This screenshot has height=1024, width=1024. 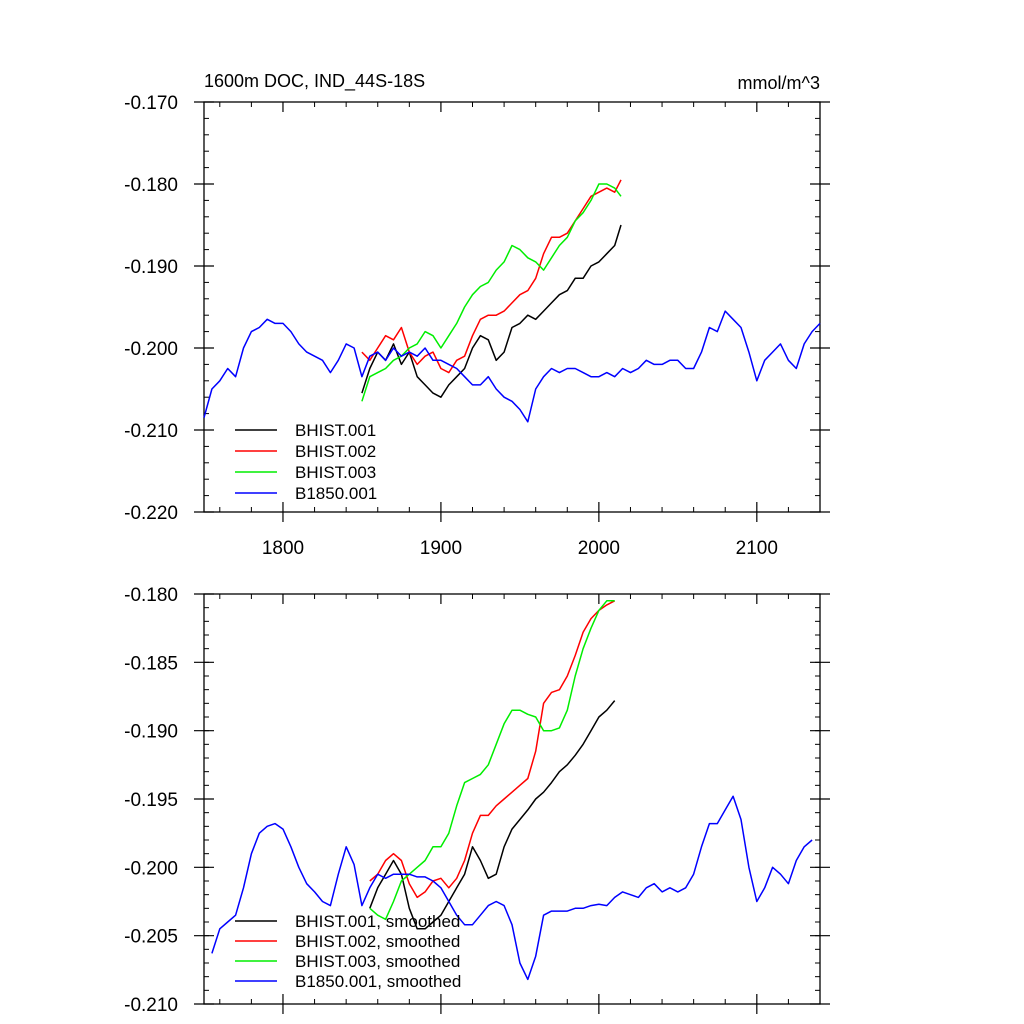 I want to click on units-label: mmol/m^3, so click(x=779, y=83).